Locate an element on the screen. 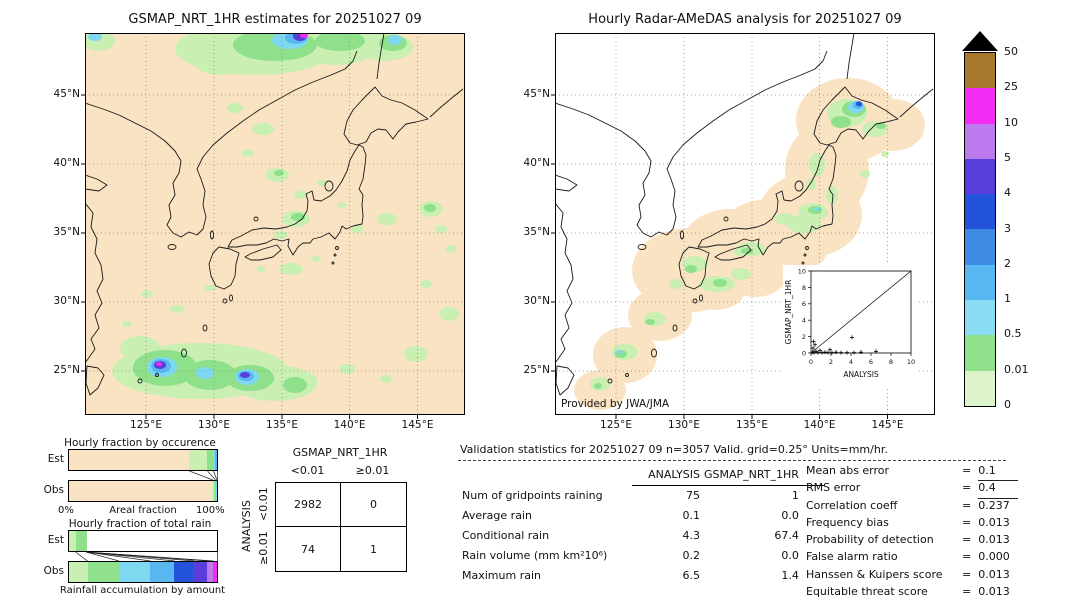  totalrain-xlabel: Rainfall accumulation by amount is located at coordinates (142, 590).